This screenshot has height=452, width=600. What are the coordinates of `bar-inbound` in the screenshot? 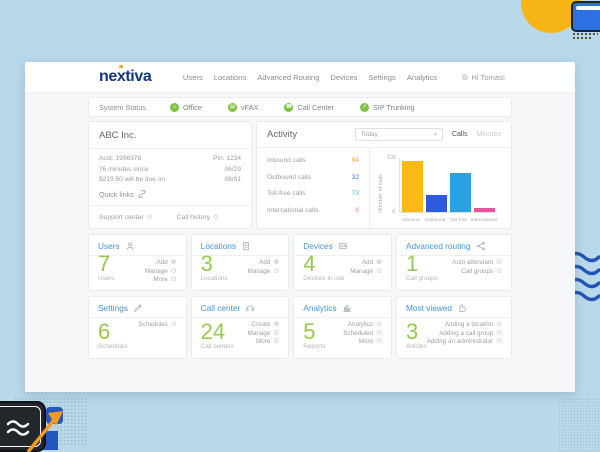 It's located at (412, 186).